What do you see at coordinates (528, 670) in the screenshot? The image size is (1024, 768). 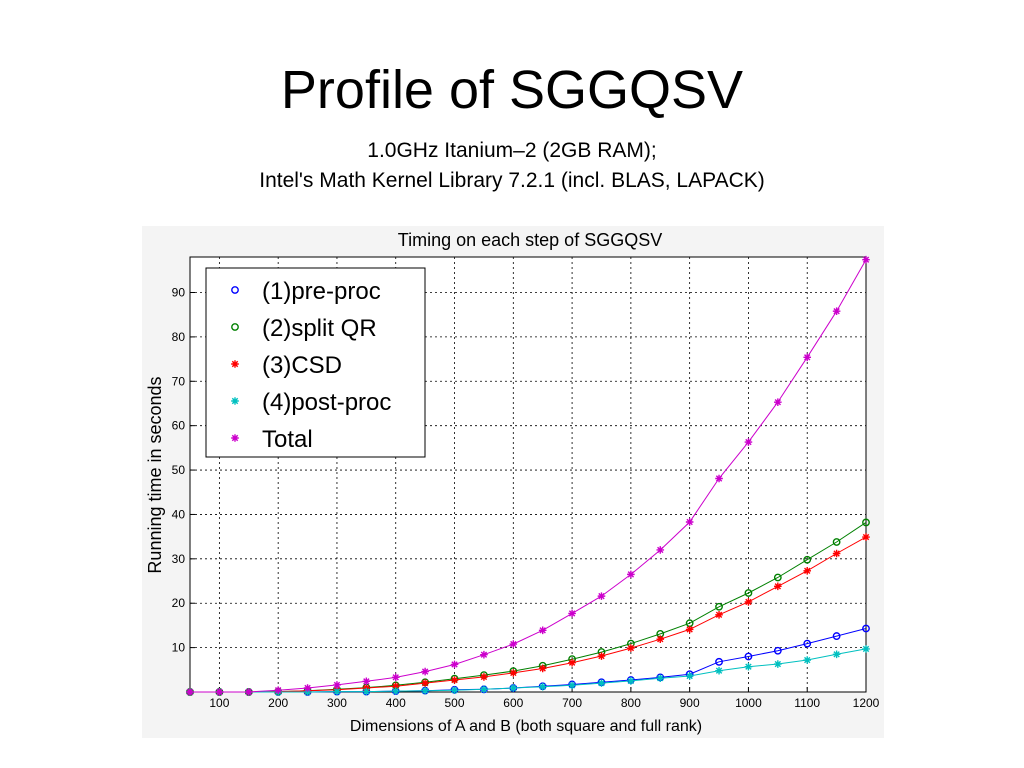 I see `series-line-4-post-proc` at bounding box center [528, 670].